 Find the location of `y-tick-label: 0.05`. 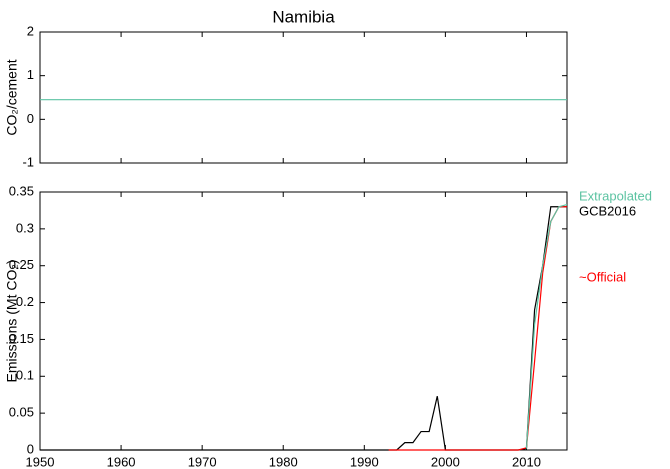

y-tick-label: 0.05 is located at coordinates (21, 412).